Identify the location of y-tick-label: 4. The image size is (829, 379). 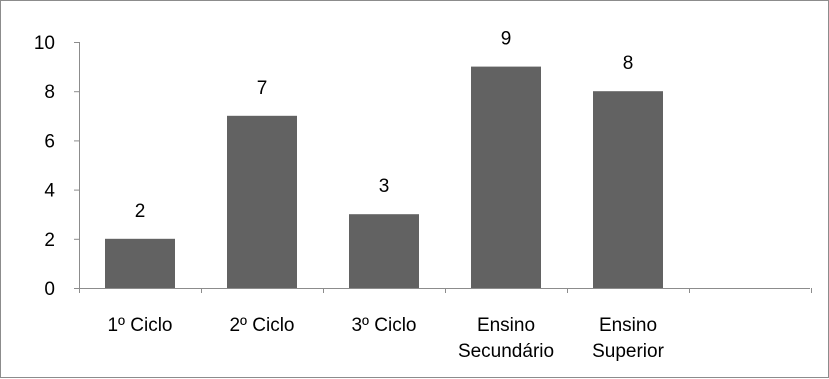
(49, 191).